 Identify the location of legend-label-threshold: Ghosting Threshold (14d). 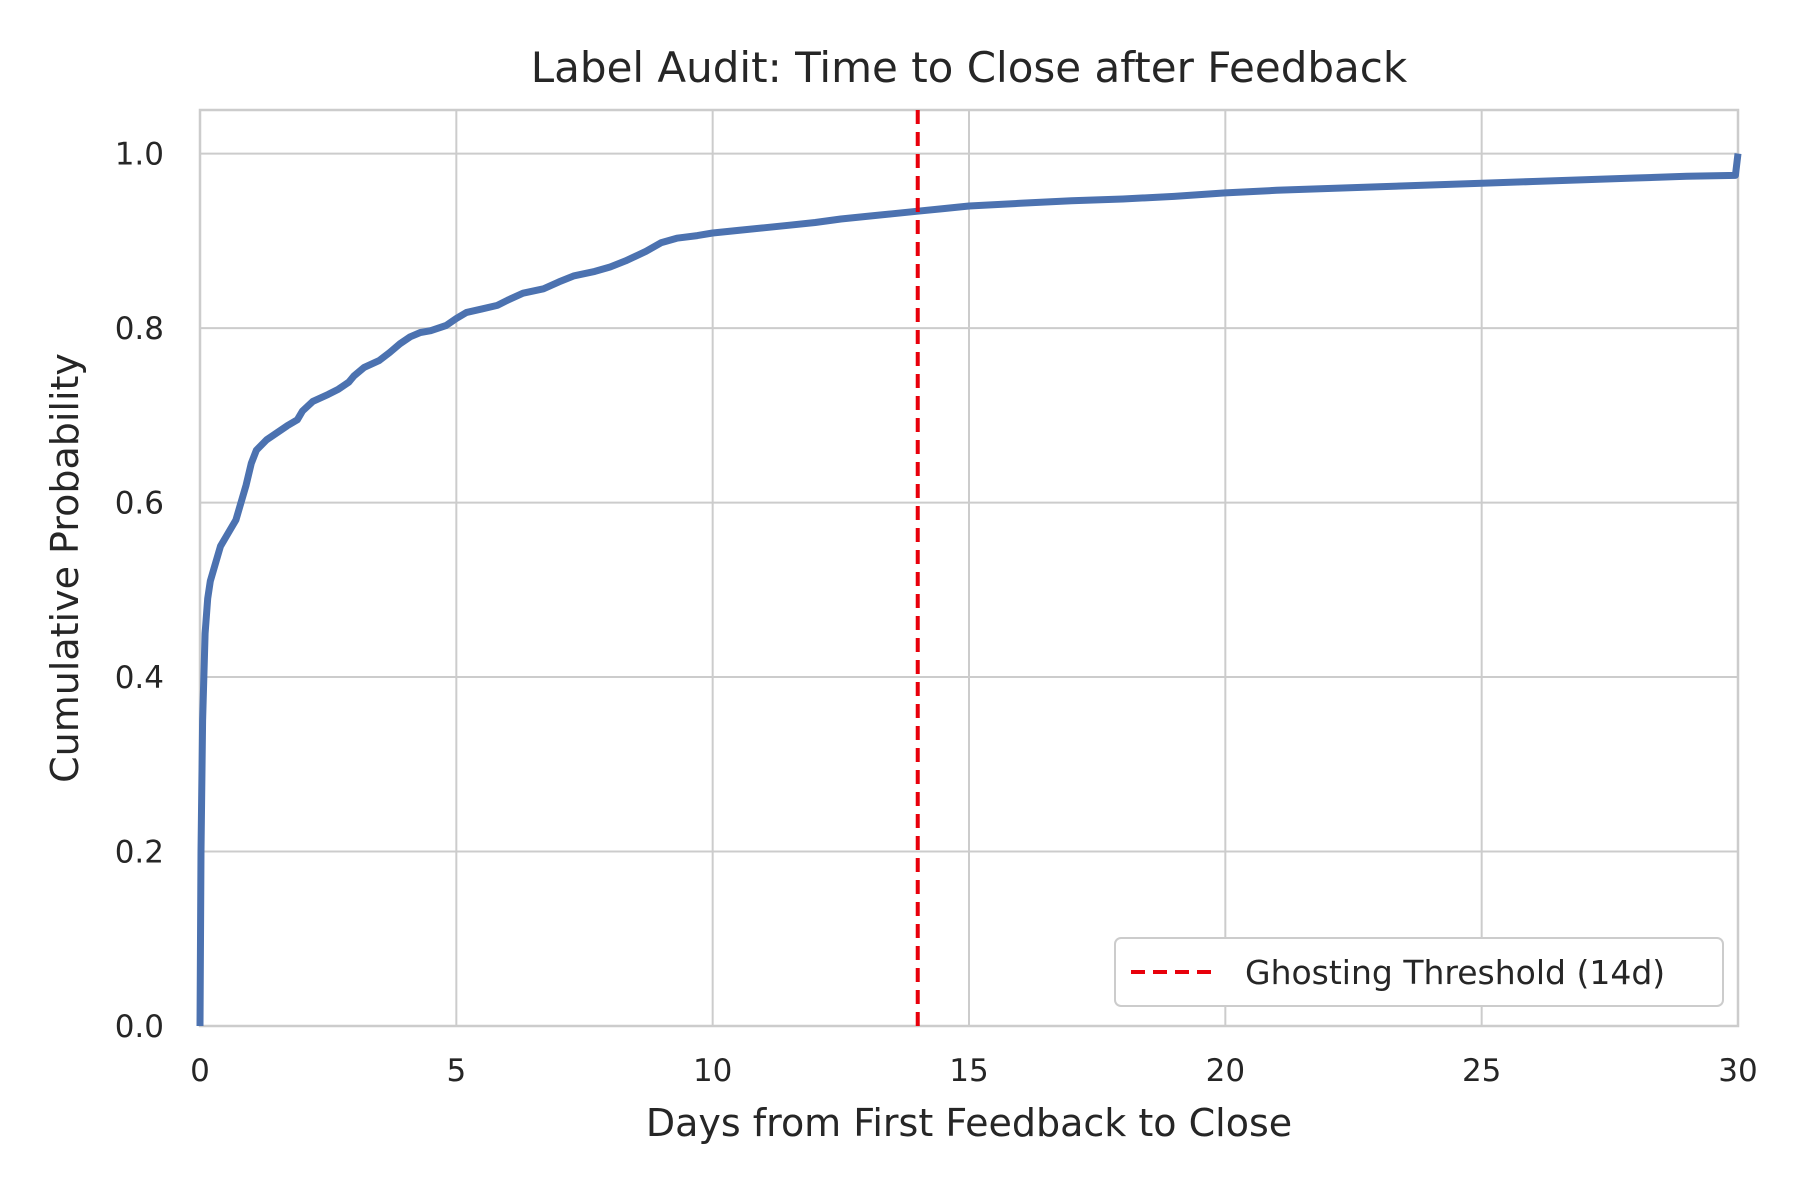
(1455, 972).